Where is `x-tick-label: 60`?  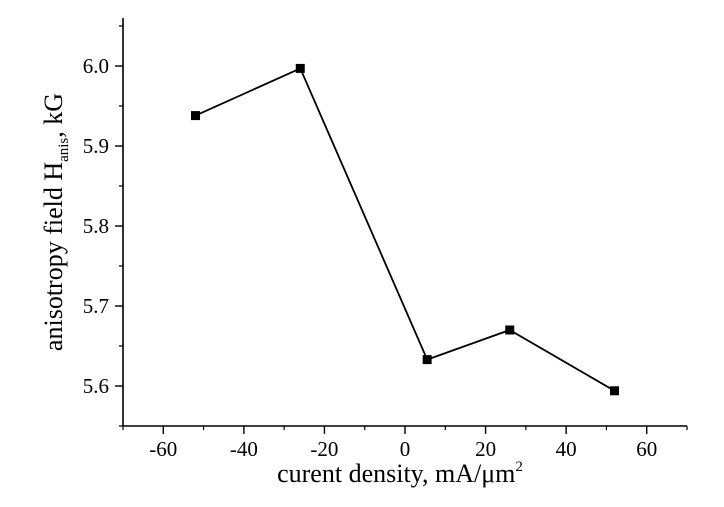
x-tick-label: 60 is located at coordinates (646, 449).